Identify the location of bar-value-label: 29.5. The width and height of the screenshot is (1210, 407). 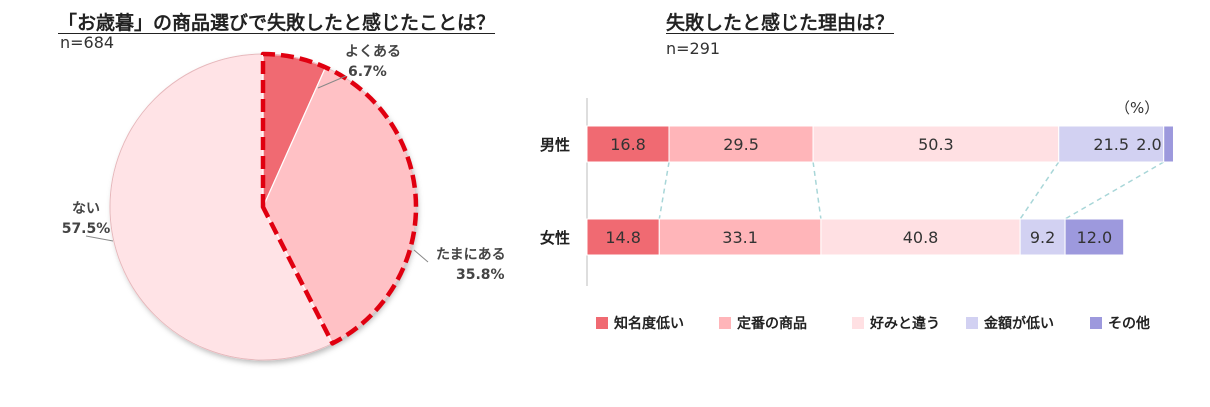
(741, 144).